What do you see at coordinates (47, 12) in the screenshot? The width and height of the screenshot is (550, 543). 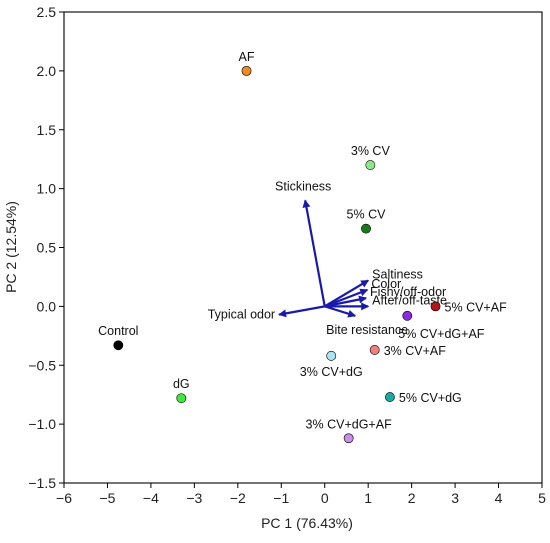 I see `y-tick-label: 2.5` at bounding box center [47, 12].